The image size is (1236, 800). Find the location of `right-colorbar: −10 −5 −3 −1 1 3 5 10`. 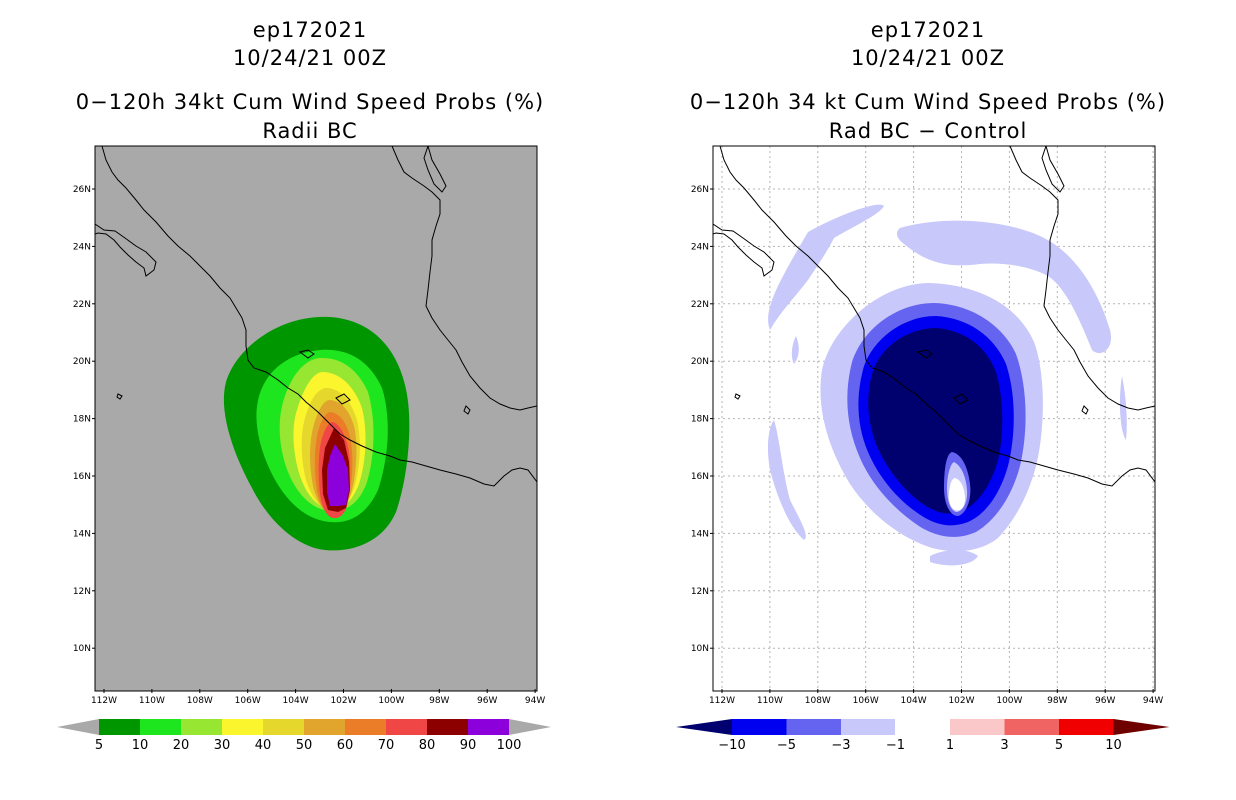

right-colorbar: −10 −5 −3 −1 1 3 5 10 is located at coordinates (923, 735).